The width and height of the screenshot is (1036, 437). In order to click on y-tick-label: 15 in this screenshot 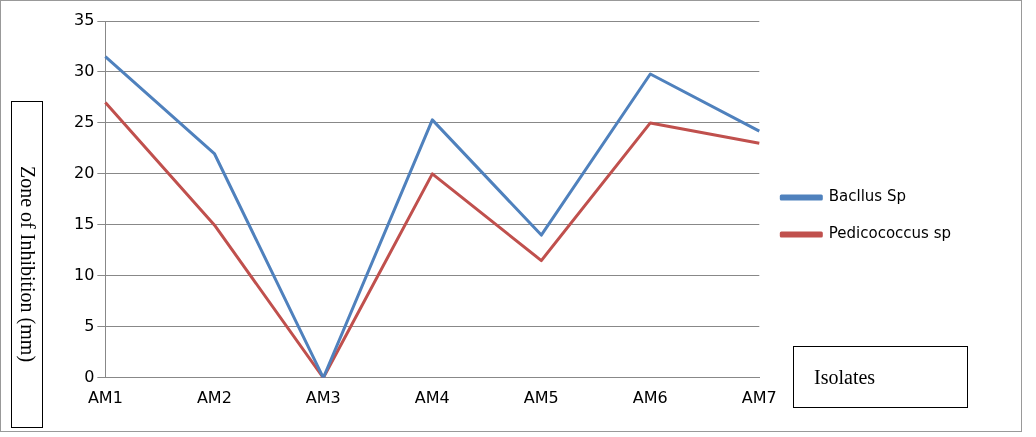, I will do `click(84, 224)`.